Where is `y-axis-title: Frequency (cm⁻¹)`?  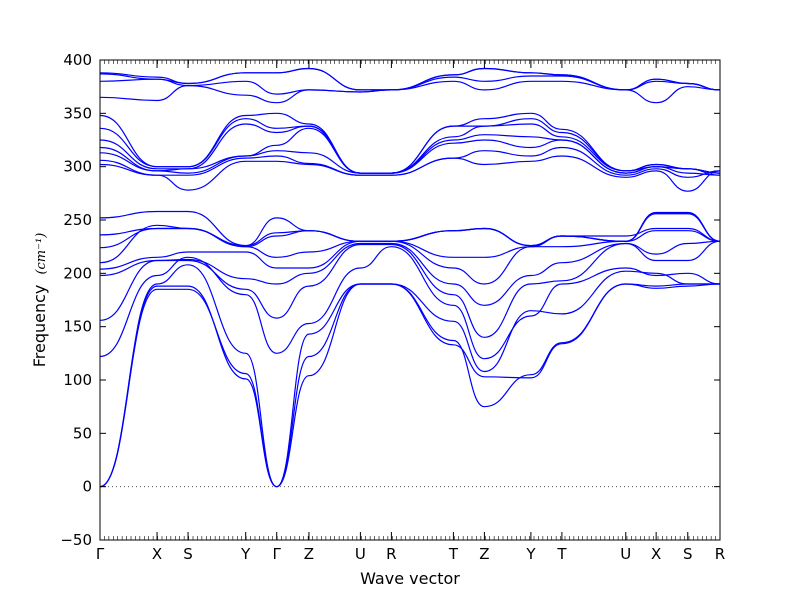 y-axis-title: Frequency (cm⁻¹) is located at coordinates (39, 300).